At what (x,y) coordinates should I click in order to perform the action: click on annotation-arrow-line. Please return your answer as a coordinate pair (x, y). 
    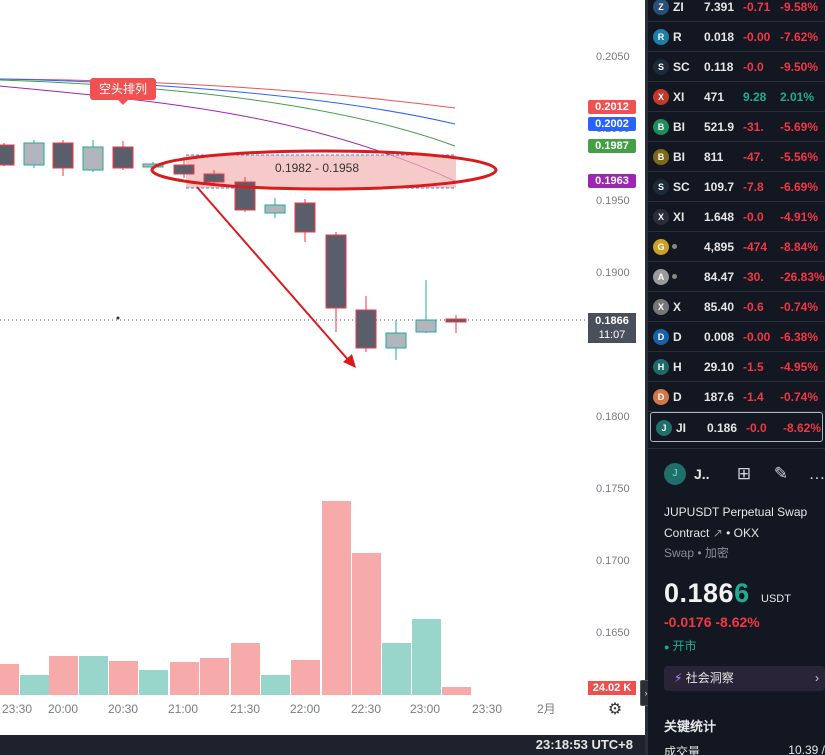
    Looking at the image, I should click on (273, 274).